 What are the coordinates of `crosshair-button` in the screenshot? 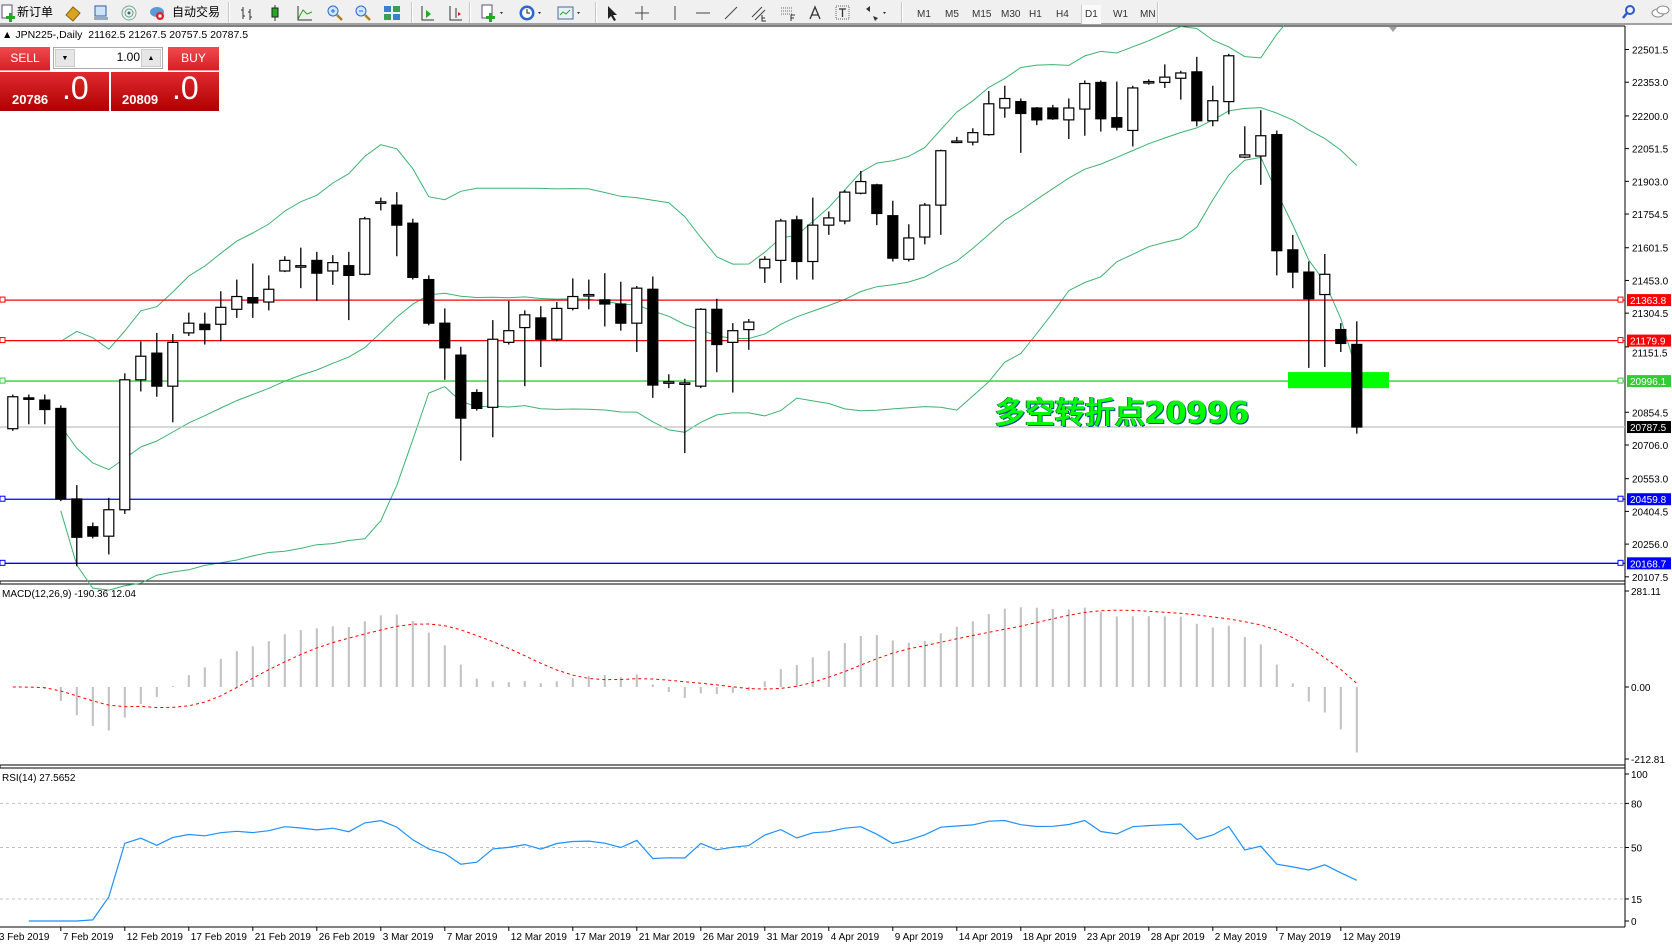 It's located at (646, 12).